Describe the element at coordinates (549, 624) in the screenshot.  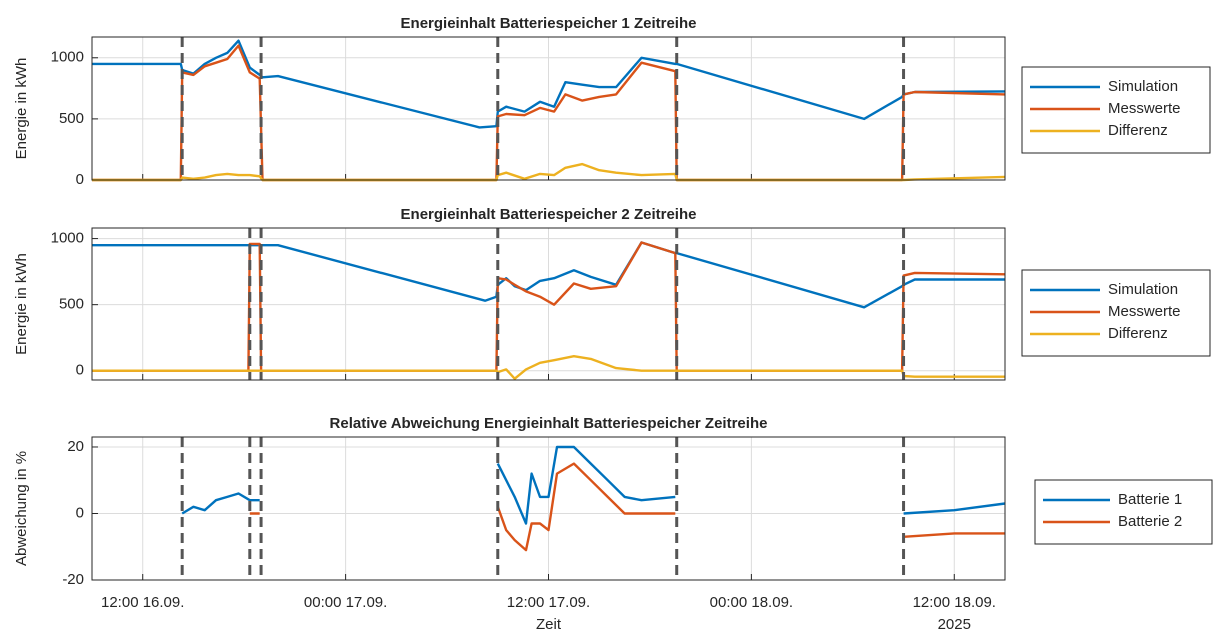
I see `x-axis-label: Zeit` at that location.